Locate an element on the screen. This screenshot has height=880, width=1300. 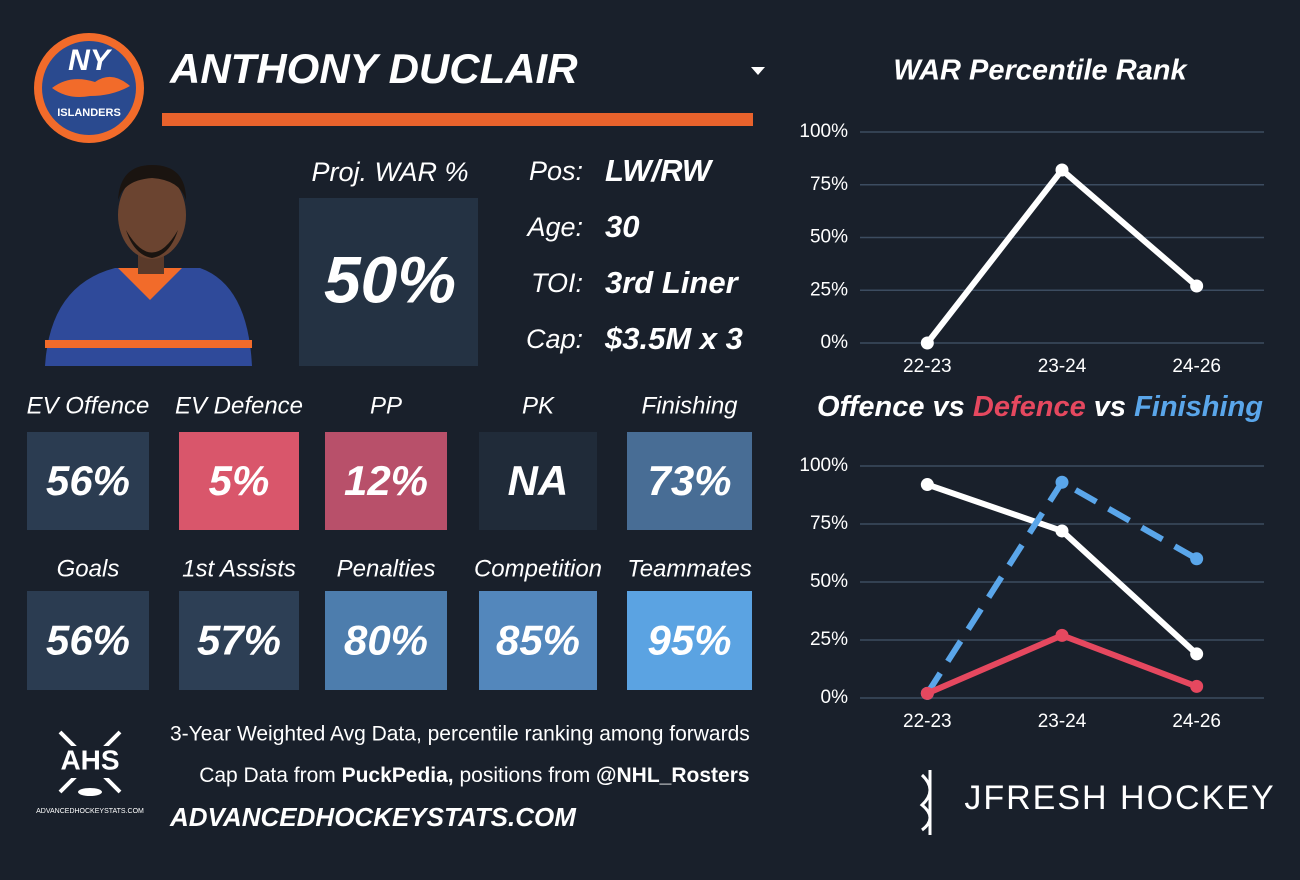
chart-title-part: Defence is located at coordinates (1029, 407).